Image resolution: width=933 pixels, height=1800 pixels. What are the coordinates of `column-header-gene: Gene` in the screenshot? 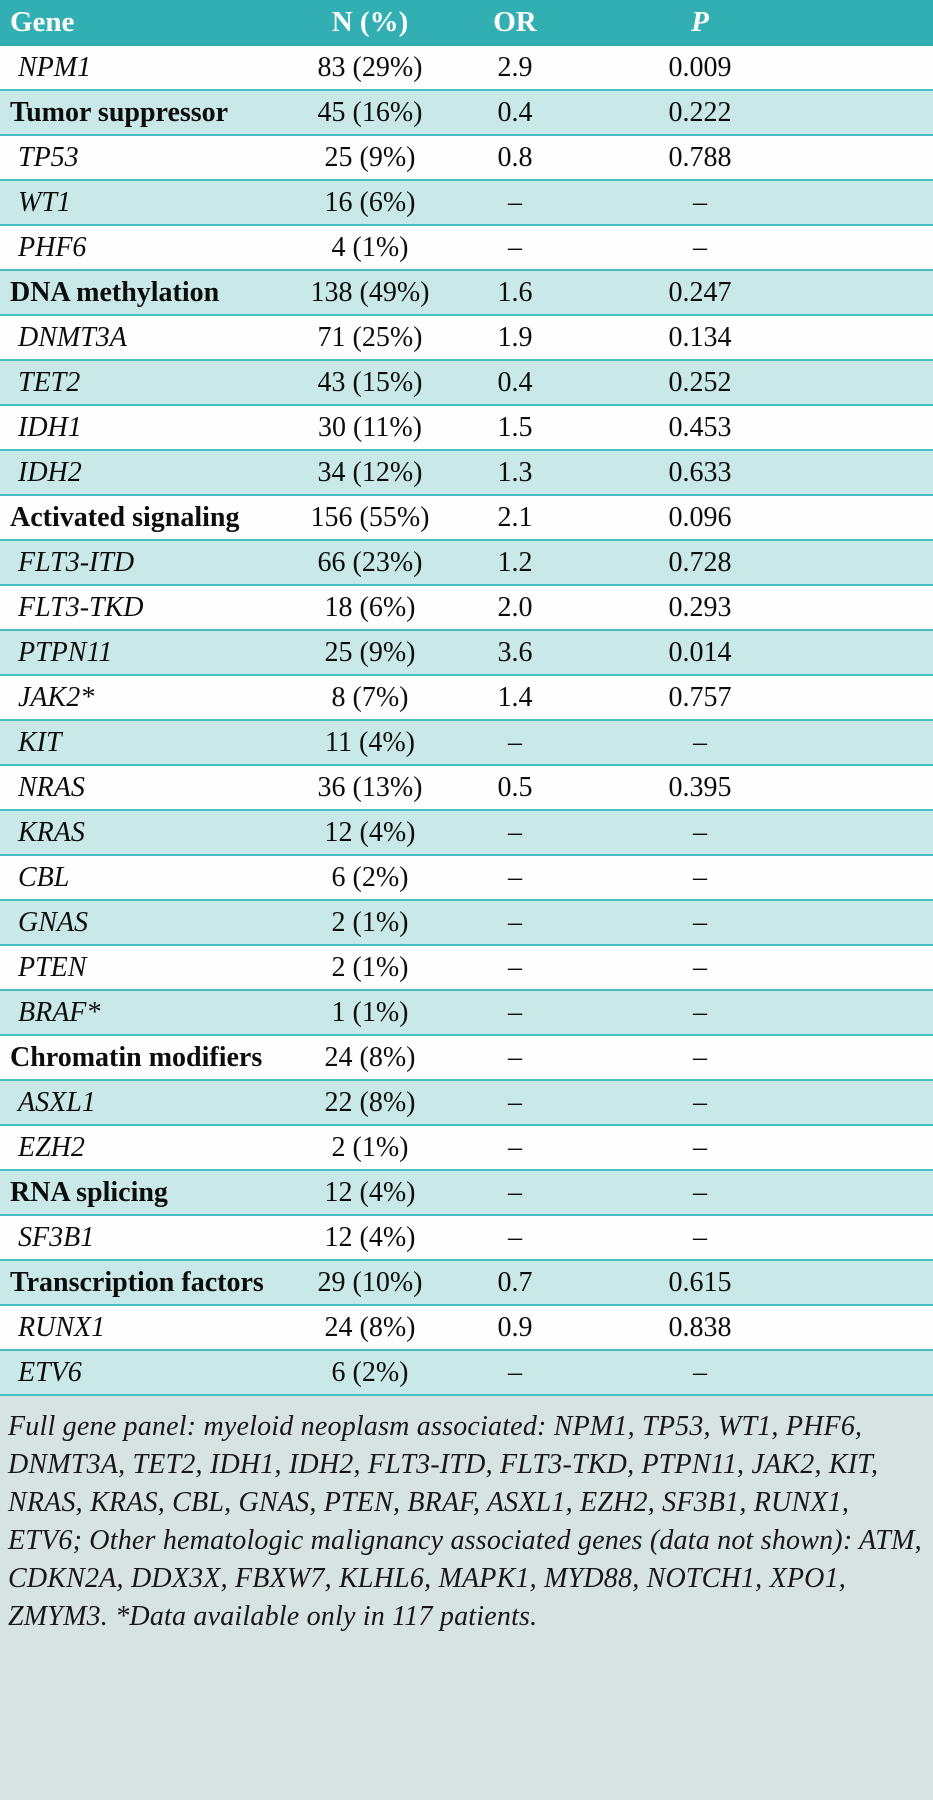 It's located at (42, 21).